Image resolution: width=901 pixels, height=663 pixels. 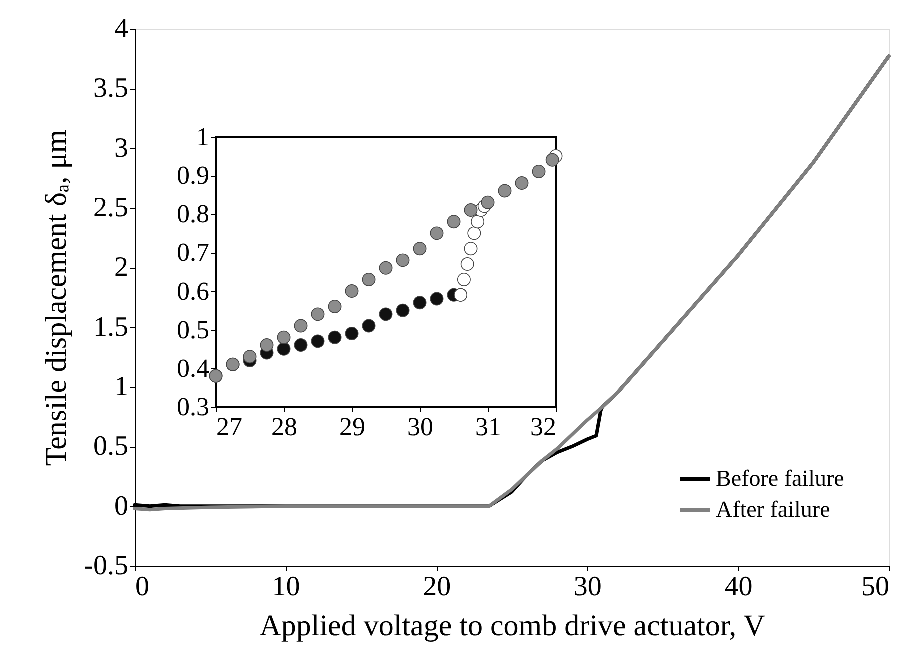 What do you see at coordinates (121, 506) in the screenshot?
I see `y-tick-label: 0` at bounding box center [121, 506].